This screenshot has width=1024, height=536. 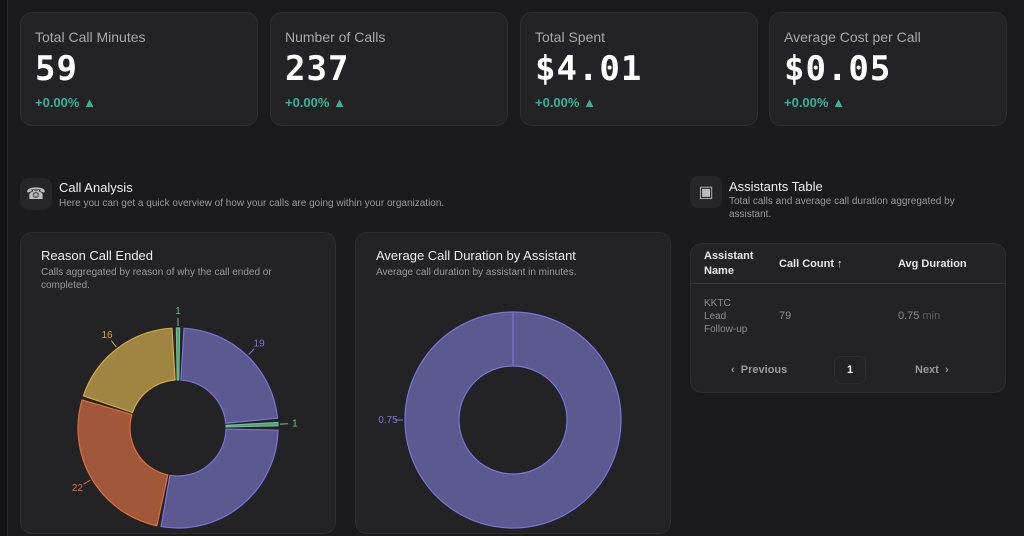 What do you see at coordinates (764, 370) in the screenshot?
I see `previous-label: Previous` at bounding box center [764, 370].